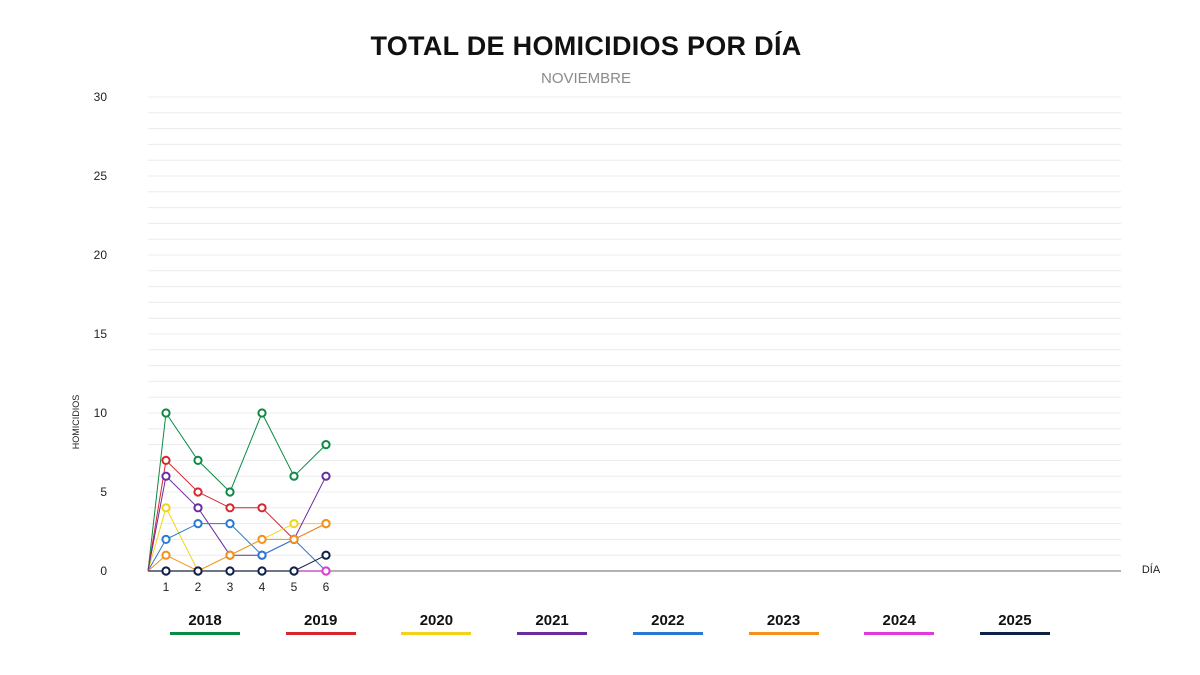  I want to click on y-tick-label: 0, so click(103, 571).